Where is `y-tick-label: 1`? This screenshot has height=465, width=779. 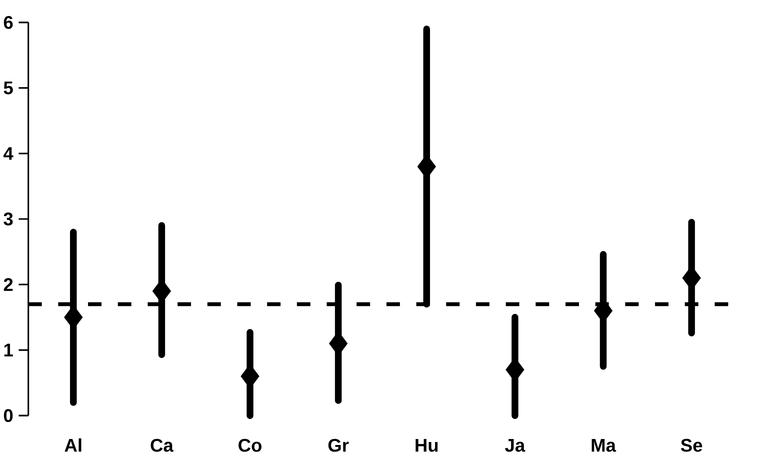
y-tick-label: 1 is located at coordinates (8, 350).